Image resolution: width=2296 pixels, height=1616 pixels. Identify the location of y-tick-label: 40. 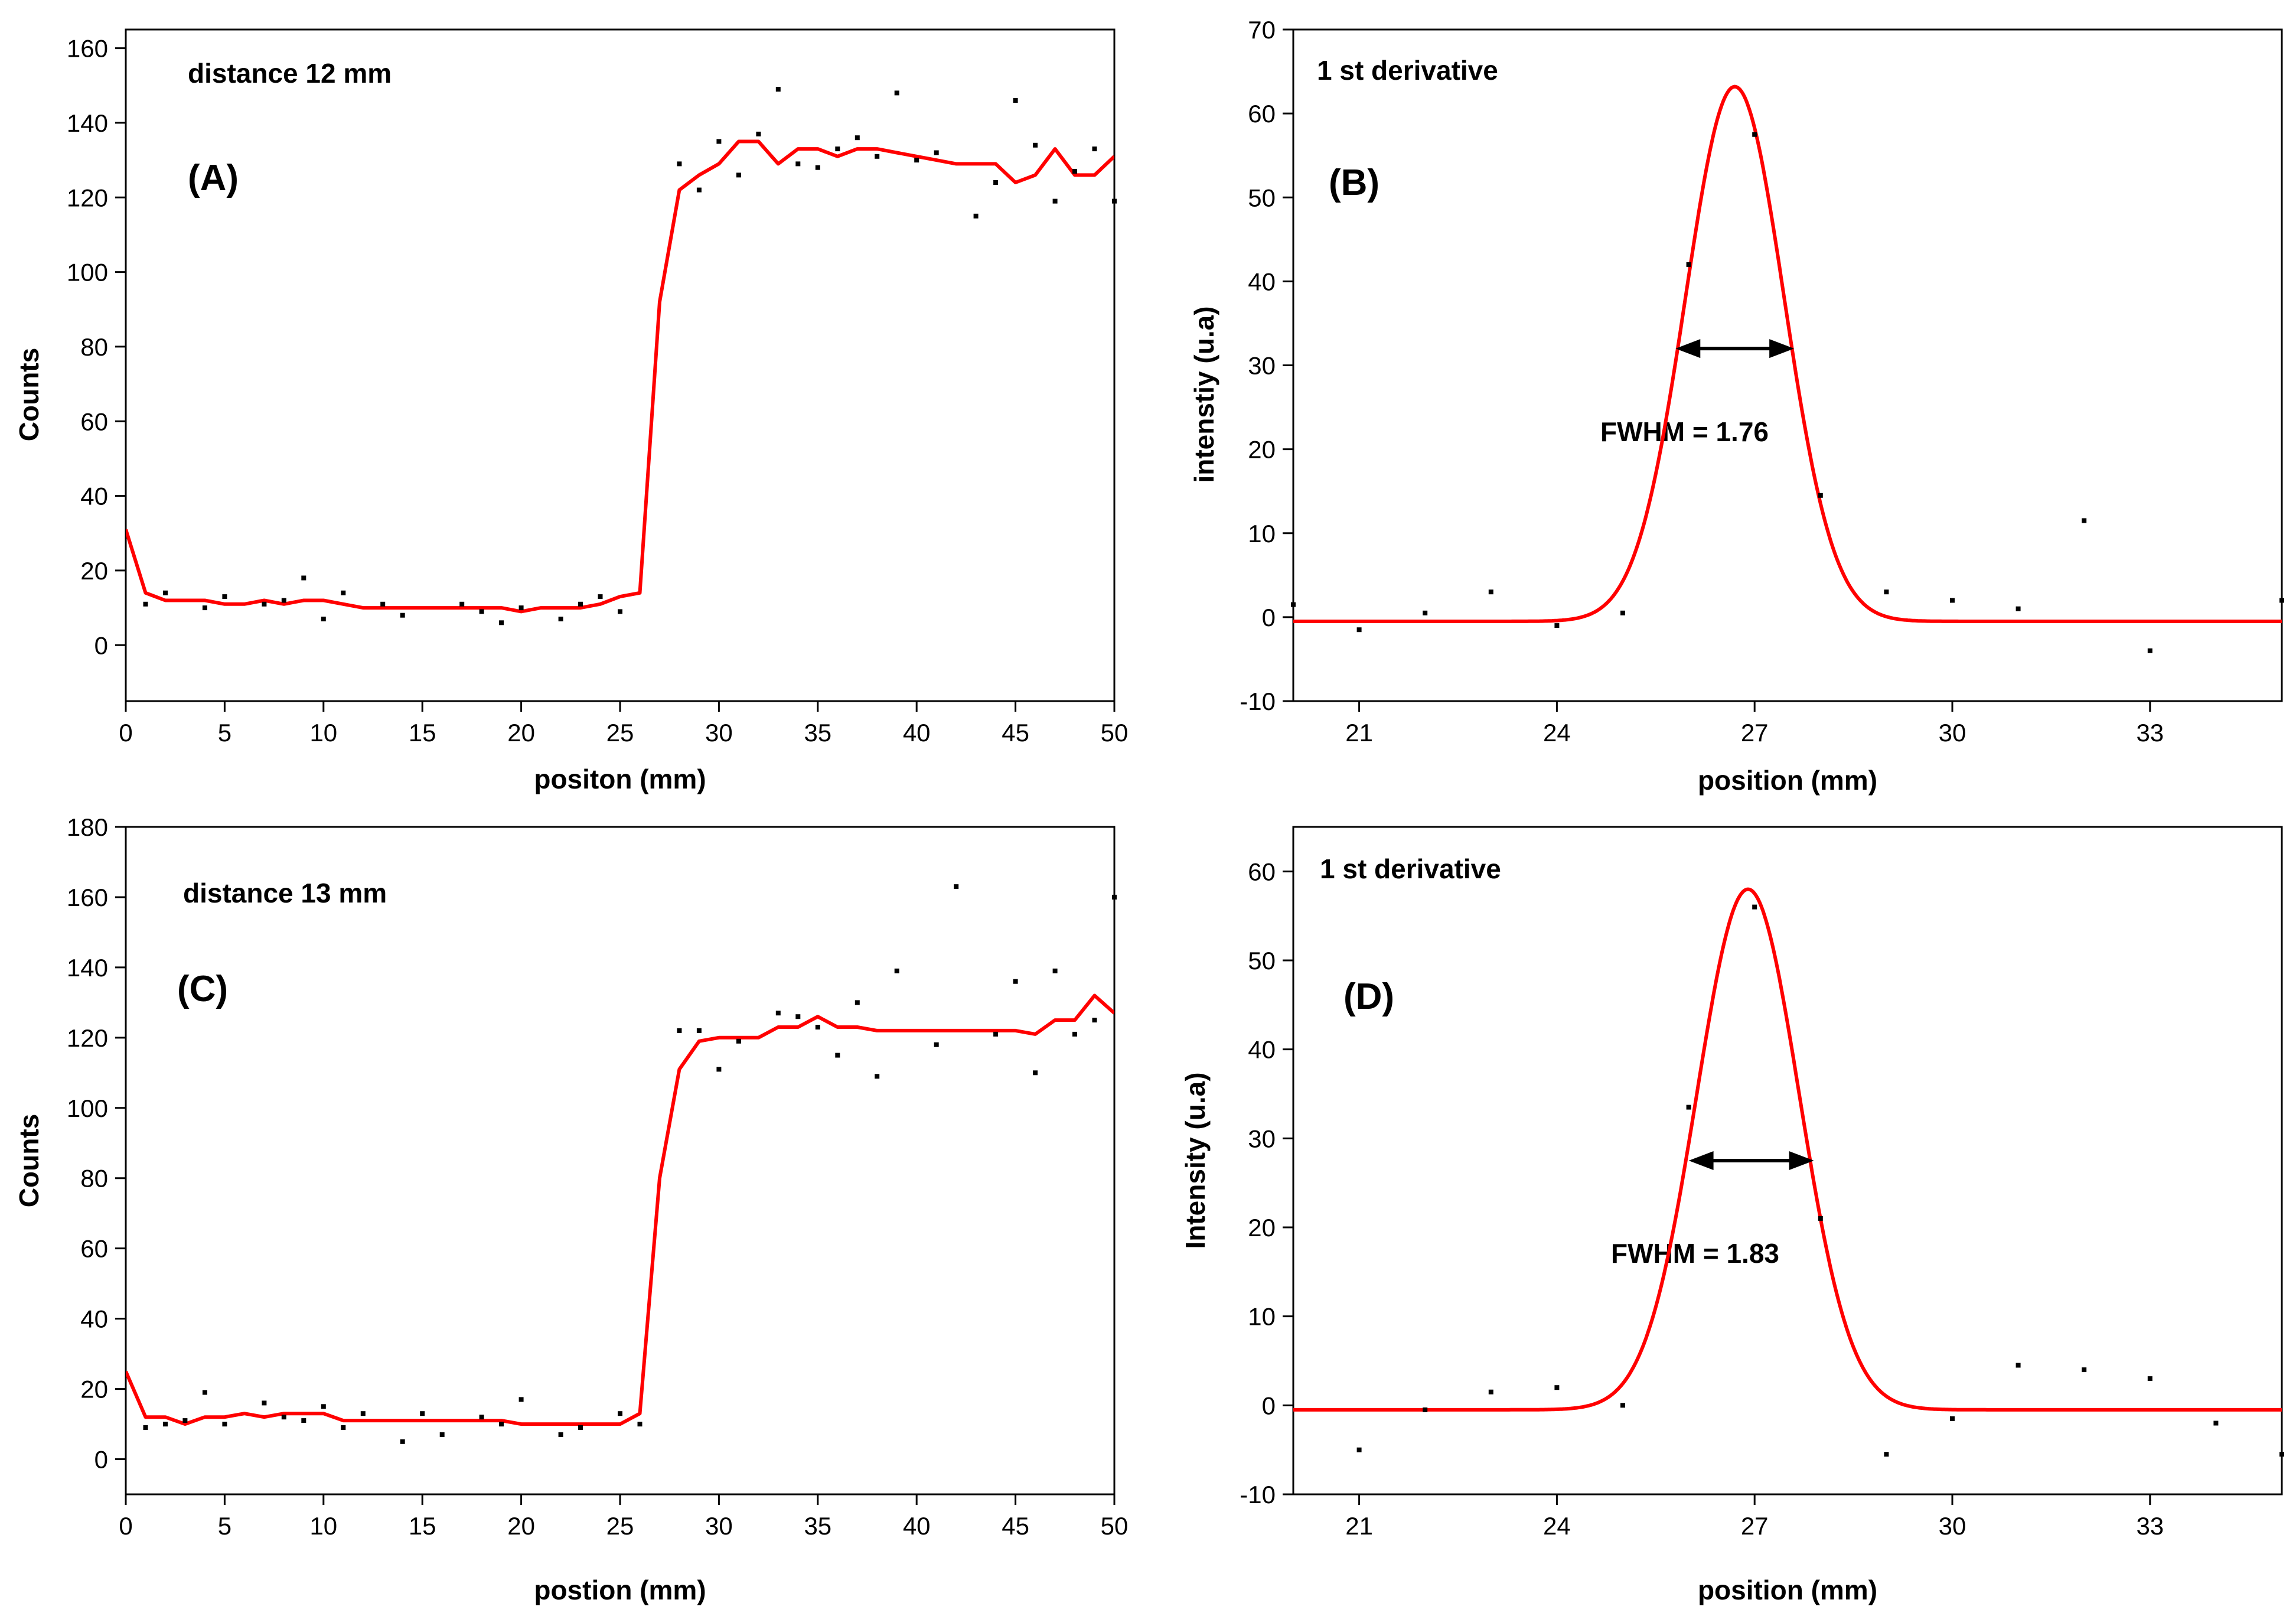
(1262, 1050).